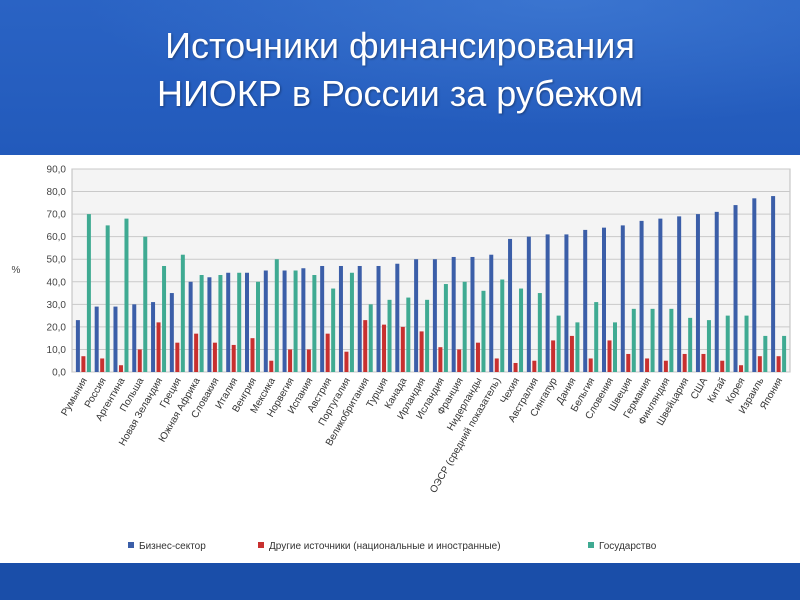  What do you see at coordinates (57, 237) in the screenshot?
I see `y-tick-label: 60,0` at bounding box center [57, 237].